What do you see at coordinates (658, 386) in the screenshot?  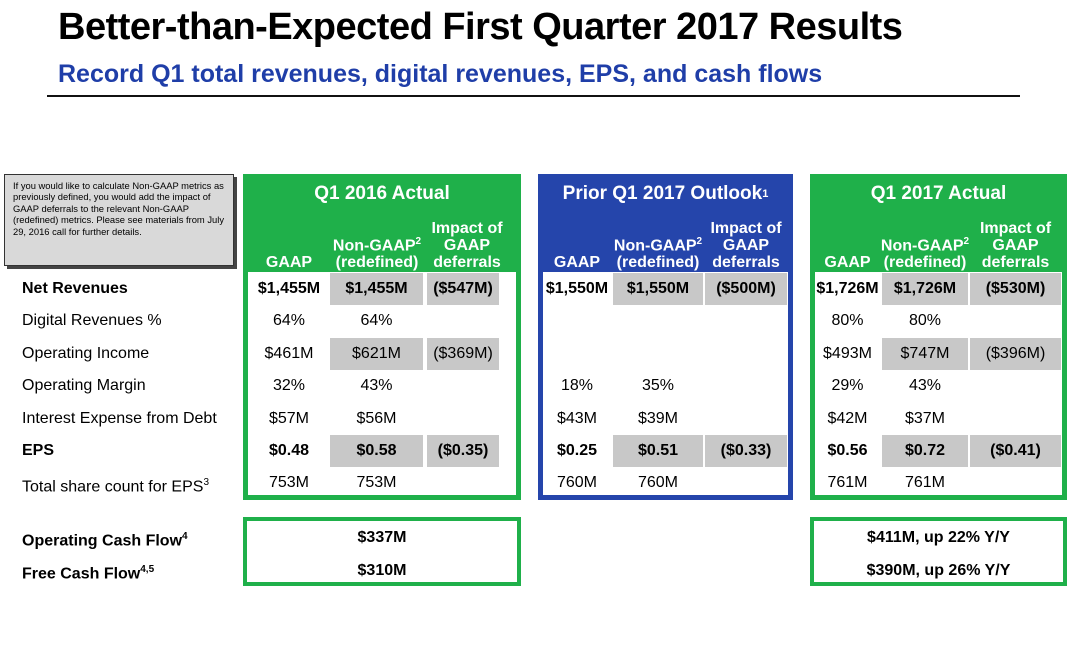 I see `table-cell: 35%` at bounding box center [658, 386].